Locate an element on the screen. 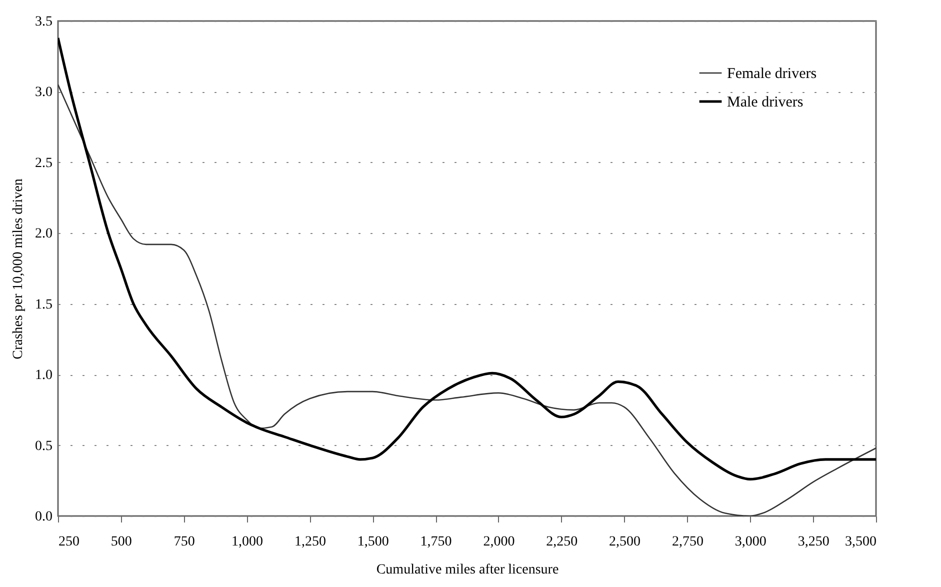 The height and width of the screenshot is (587, 941). y-tick-label: 2.0 is located at coordinates (43, 234).